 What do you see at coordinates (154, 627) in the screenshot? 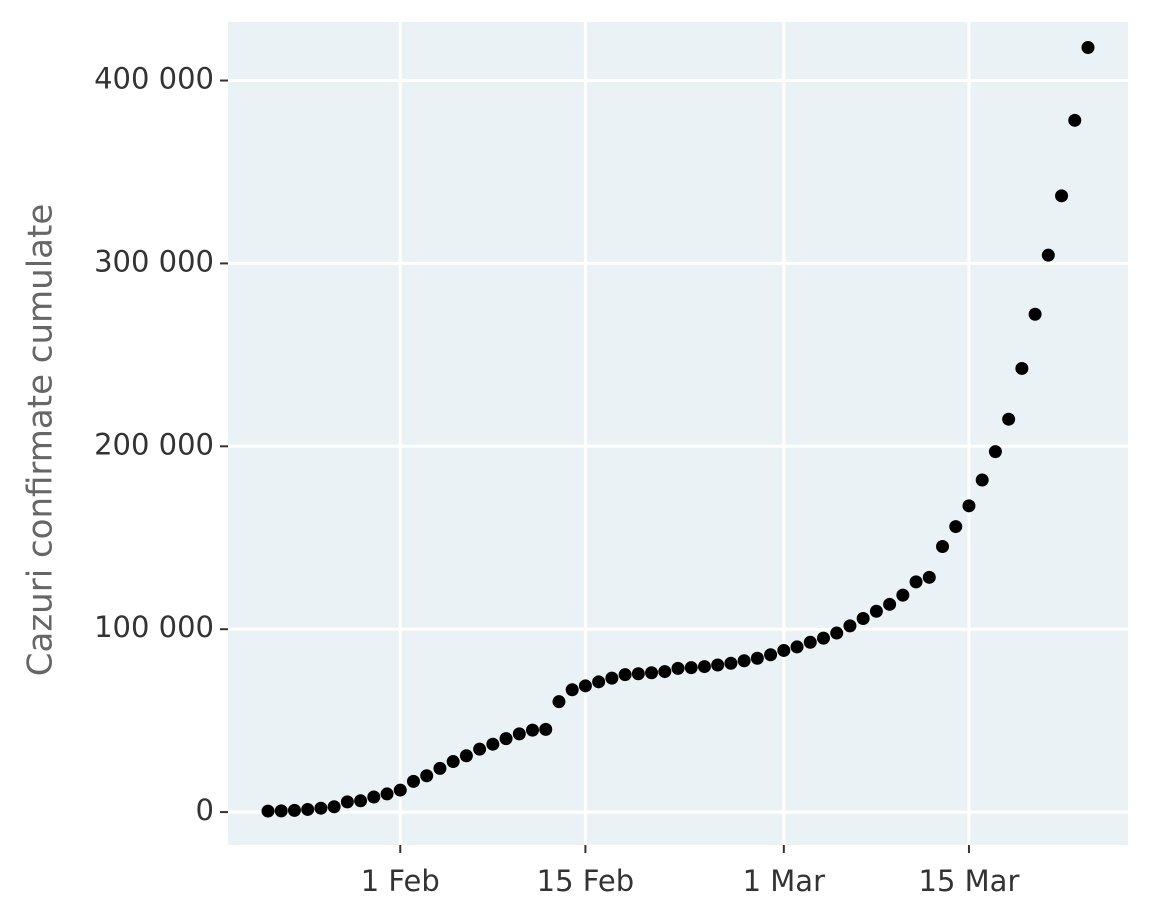
I see `y-tick-label: 100 000` at bounding box center [154, 627].